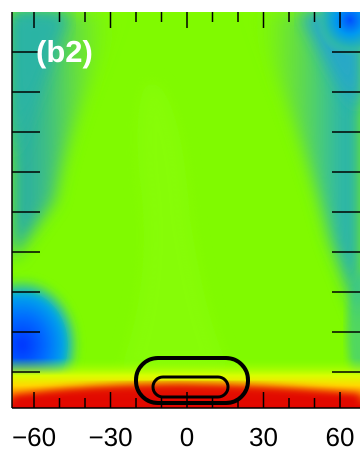 The height and width of the screenshot is (450, 360). I want to click on contour-inner, so click(190, 387).